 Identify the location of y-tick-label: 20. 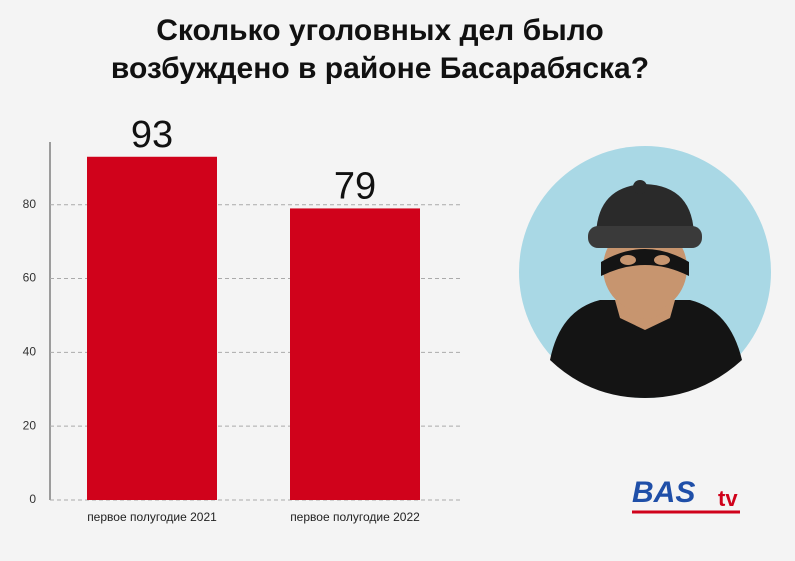
(30, 425).